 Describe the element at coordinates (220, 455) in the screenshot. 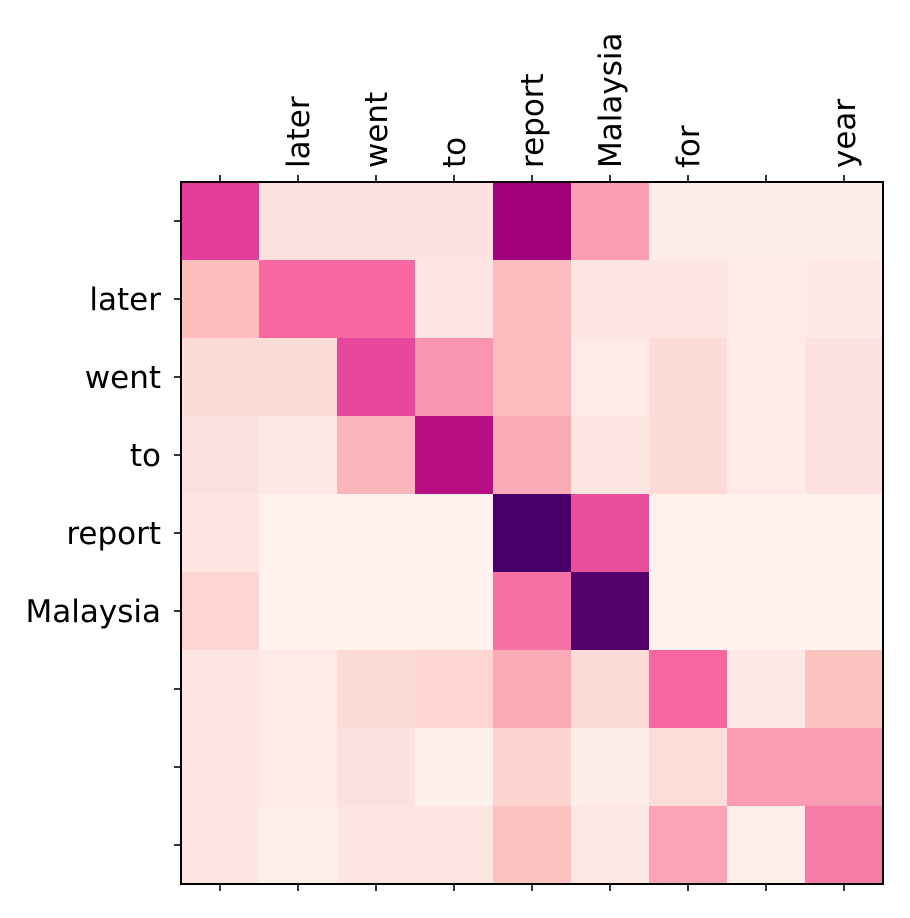

I see `heatmap-cell-r3-c0` at that location.